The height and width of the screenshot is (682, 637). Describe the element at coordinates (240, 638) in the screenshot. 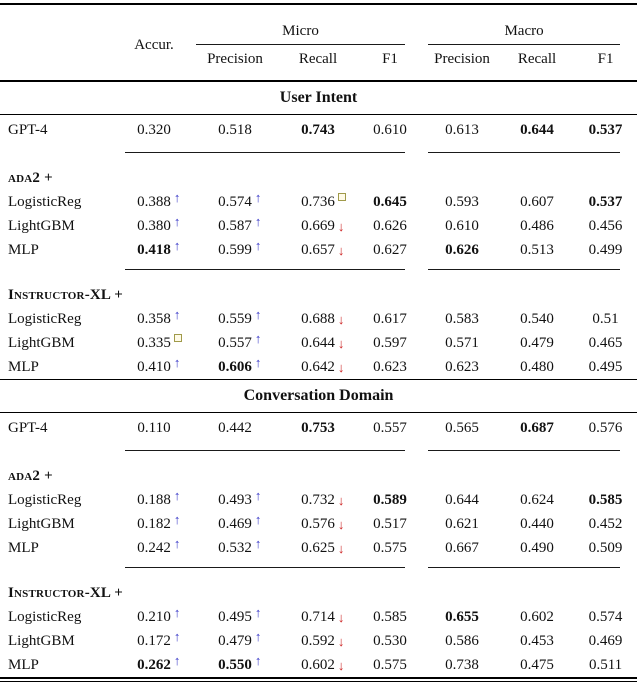

I see `metric-value: 0.479 ↑` at that location.